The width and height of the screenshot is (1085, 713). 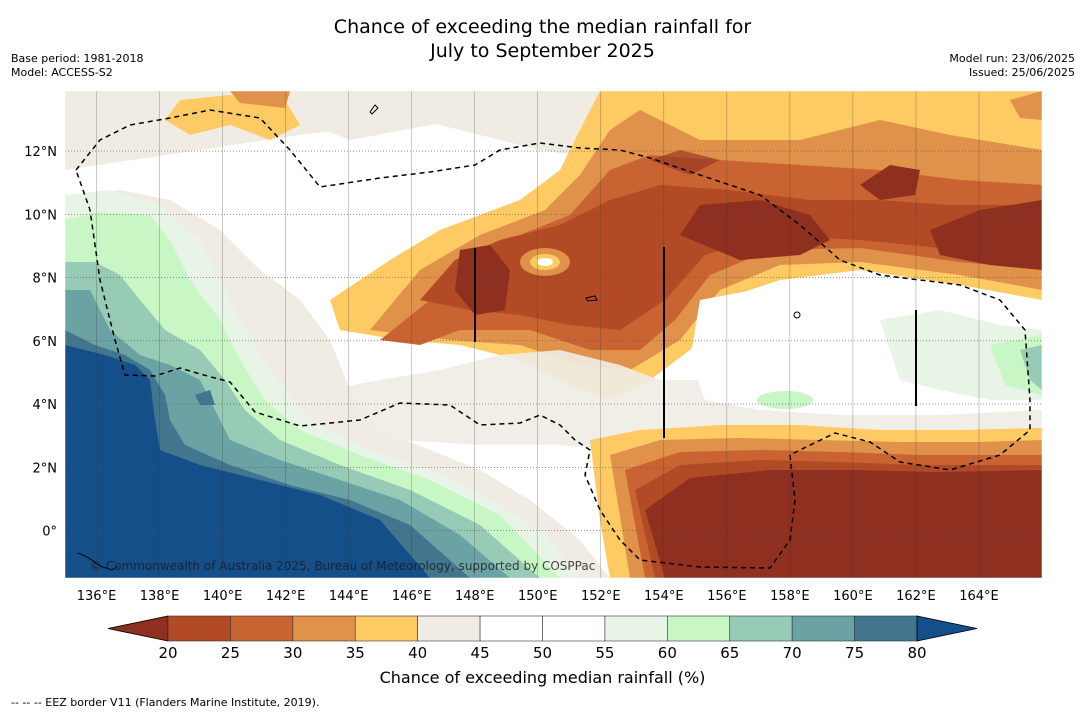 What do you see at coordinates (979, 596) in the screenshot?
I see `longitude-label: 164°E` at bounding box center [979, 596].